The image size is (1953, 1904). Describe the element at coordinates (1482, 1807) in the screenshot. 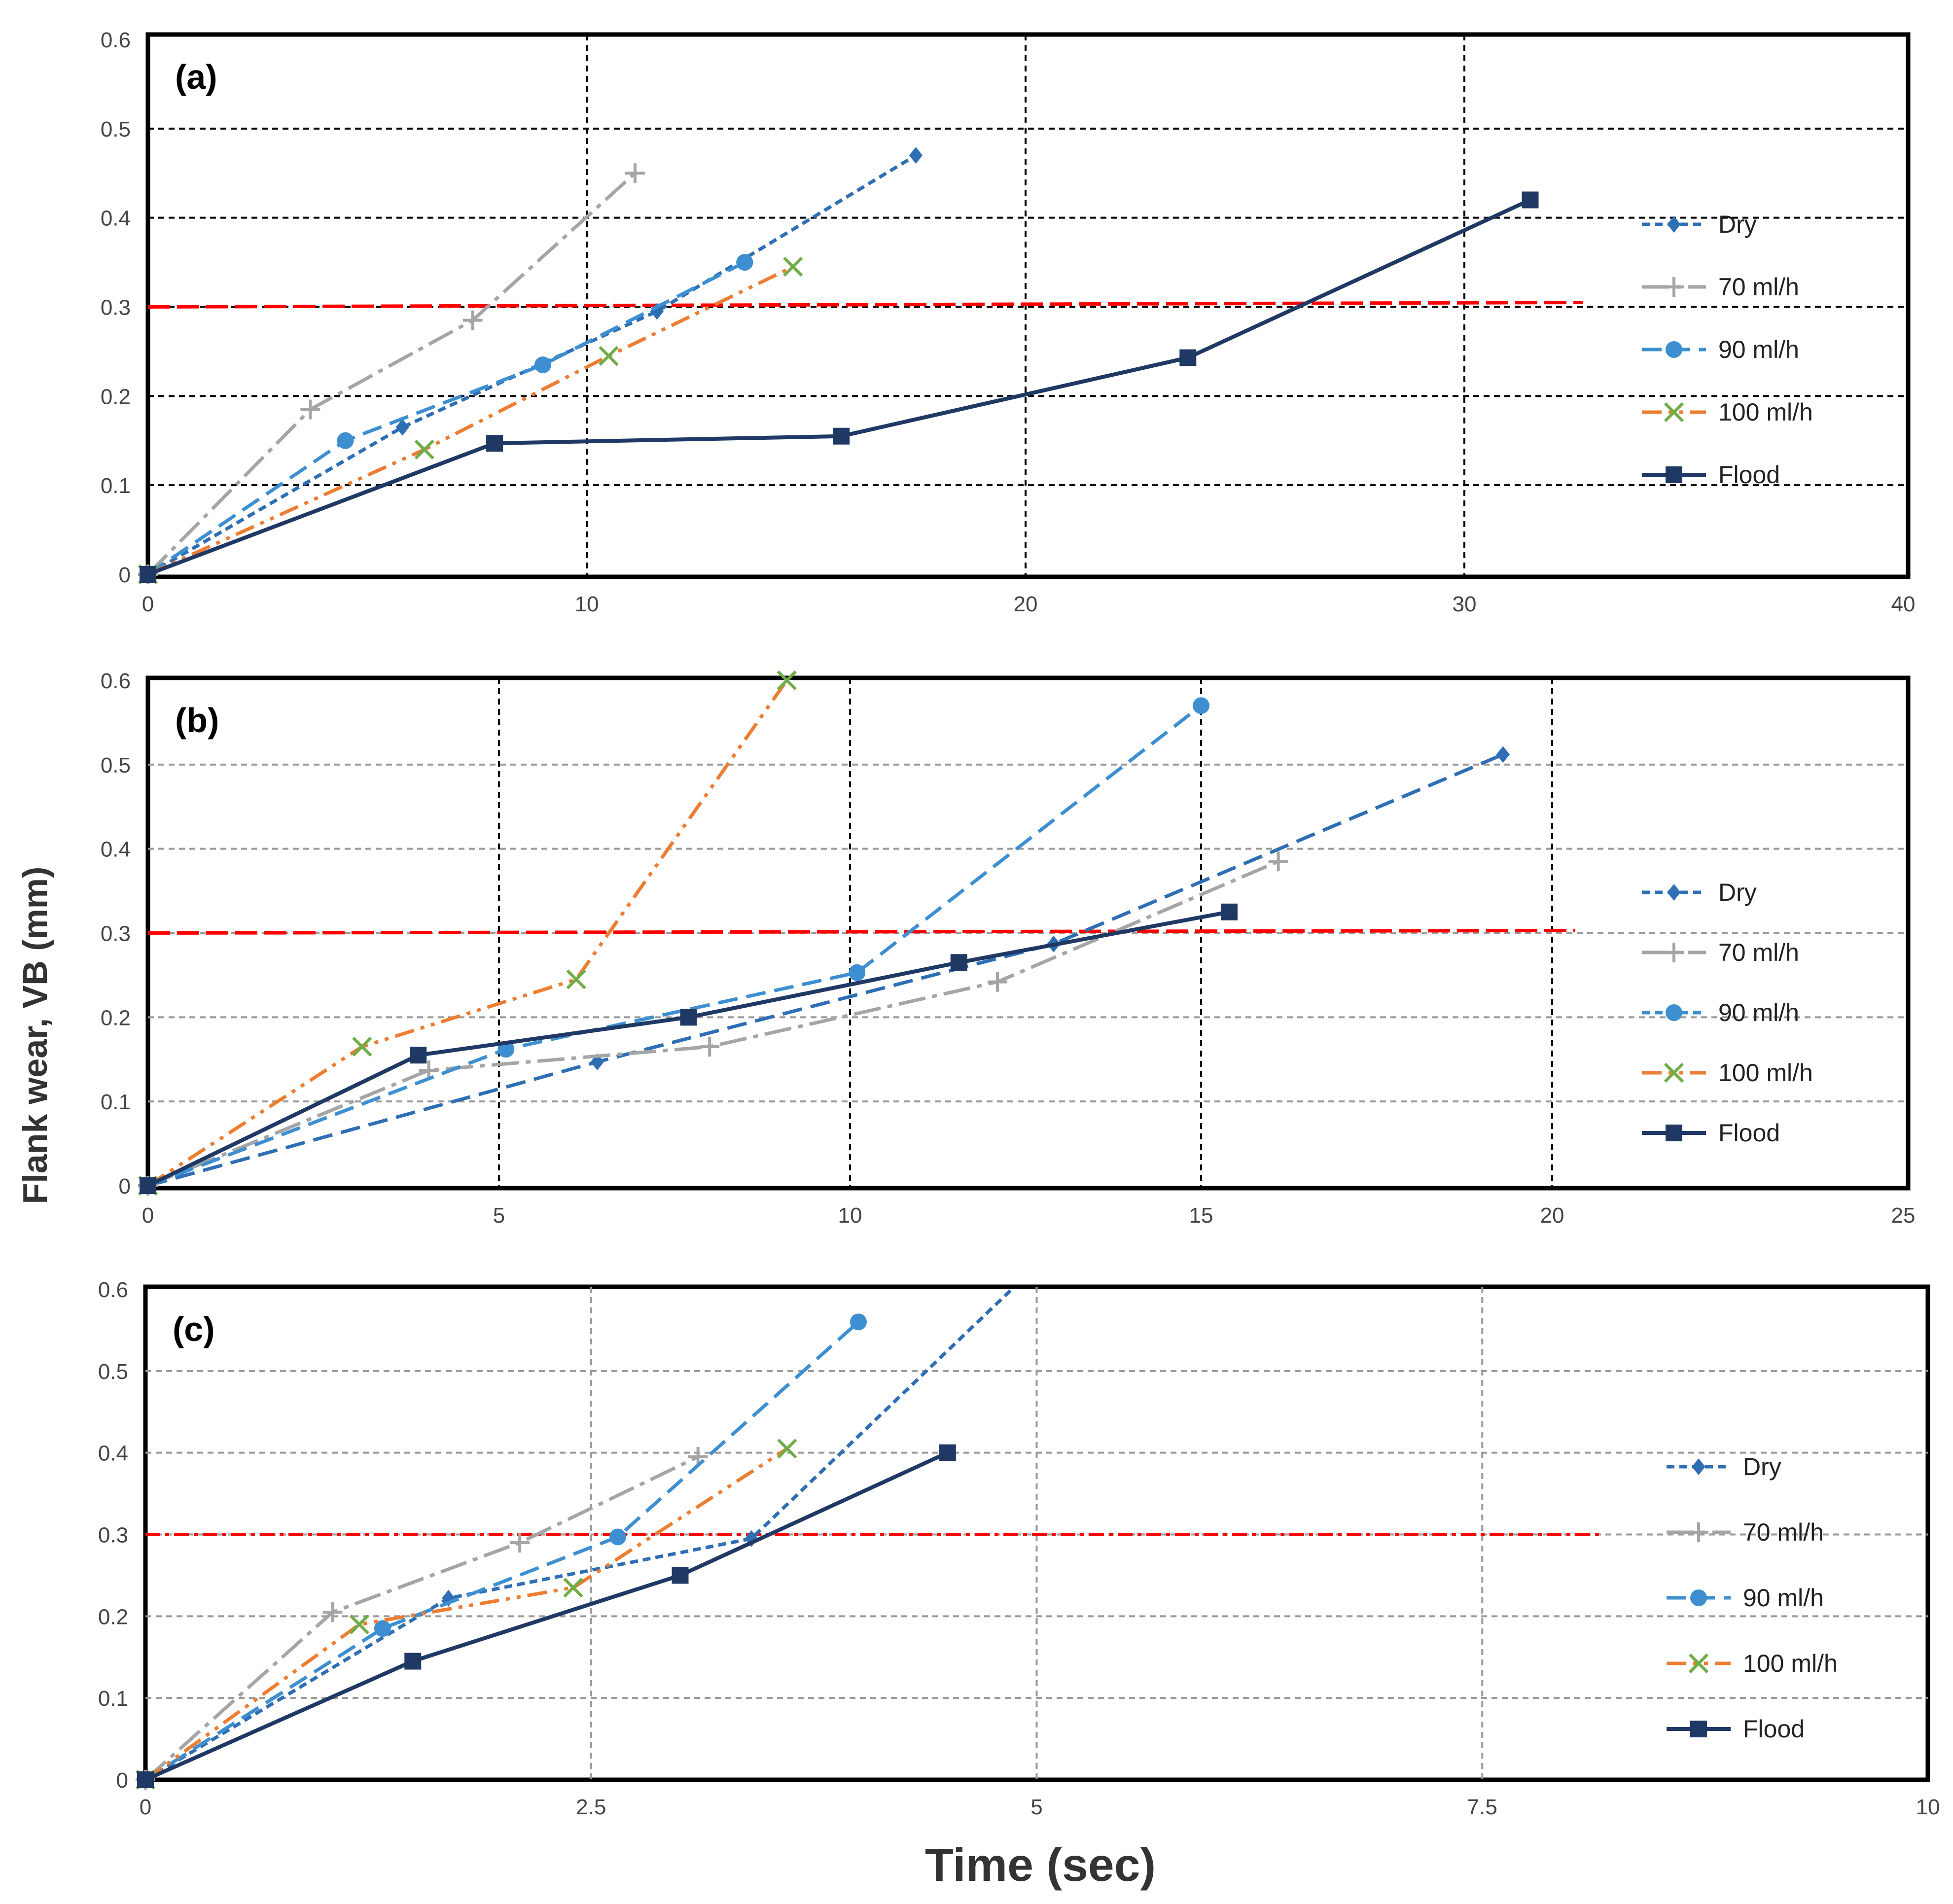

I see `x-tick-label: 7.5` at that location.